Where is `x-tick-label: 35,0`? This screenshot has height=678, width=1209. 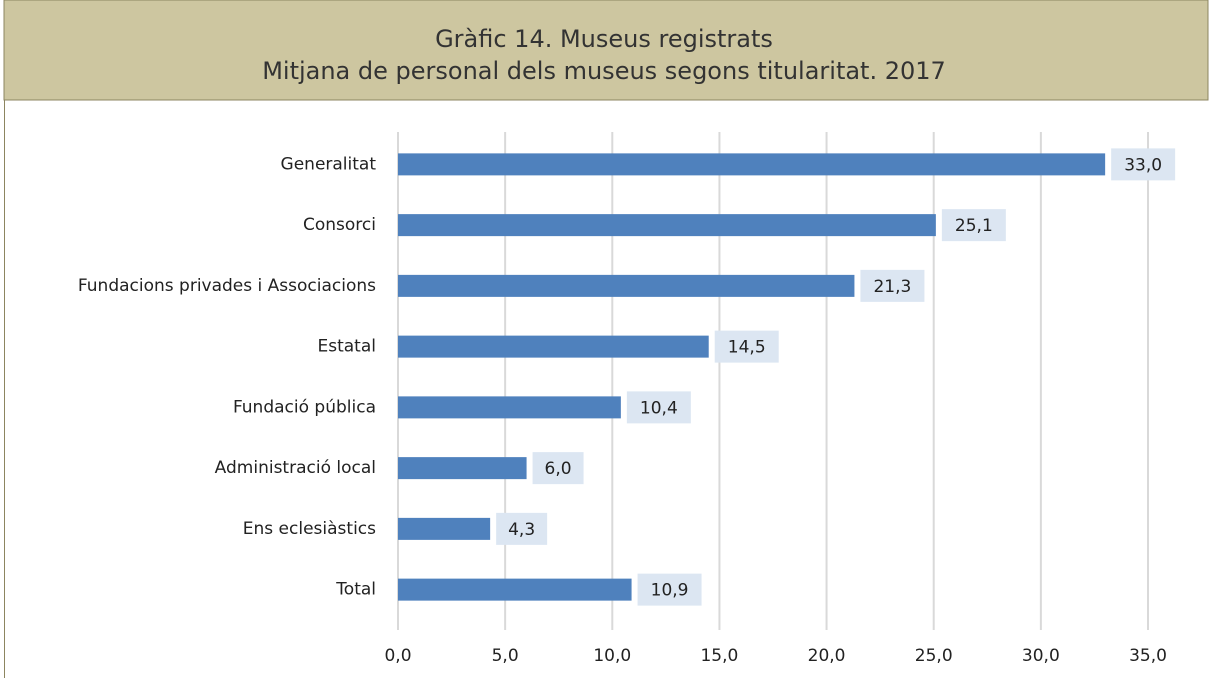 x-tick-label: 35,0 is located at coordinates (1148, 656).